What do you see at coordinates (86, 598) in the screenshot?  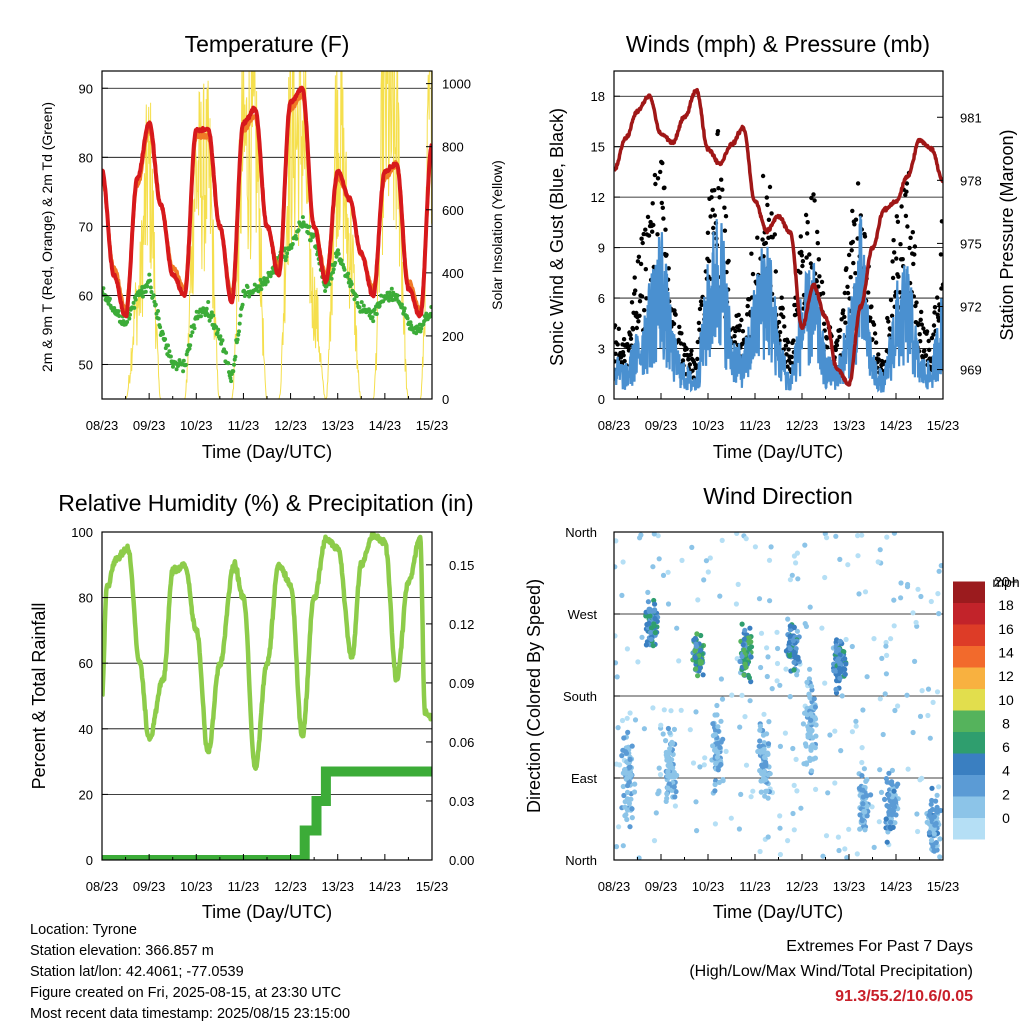 I see `humidity-ytick-label: 80` at bounding box center [86, 598].